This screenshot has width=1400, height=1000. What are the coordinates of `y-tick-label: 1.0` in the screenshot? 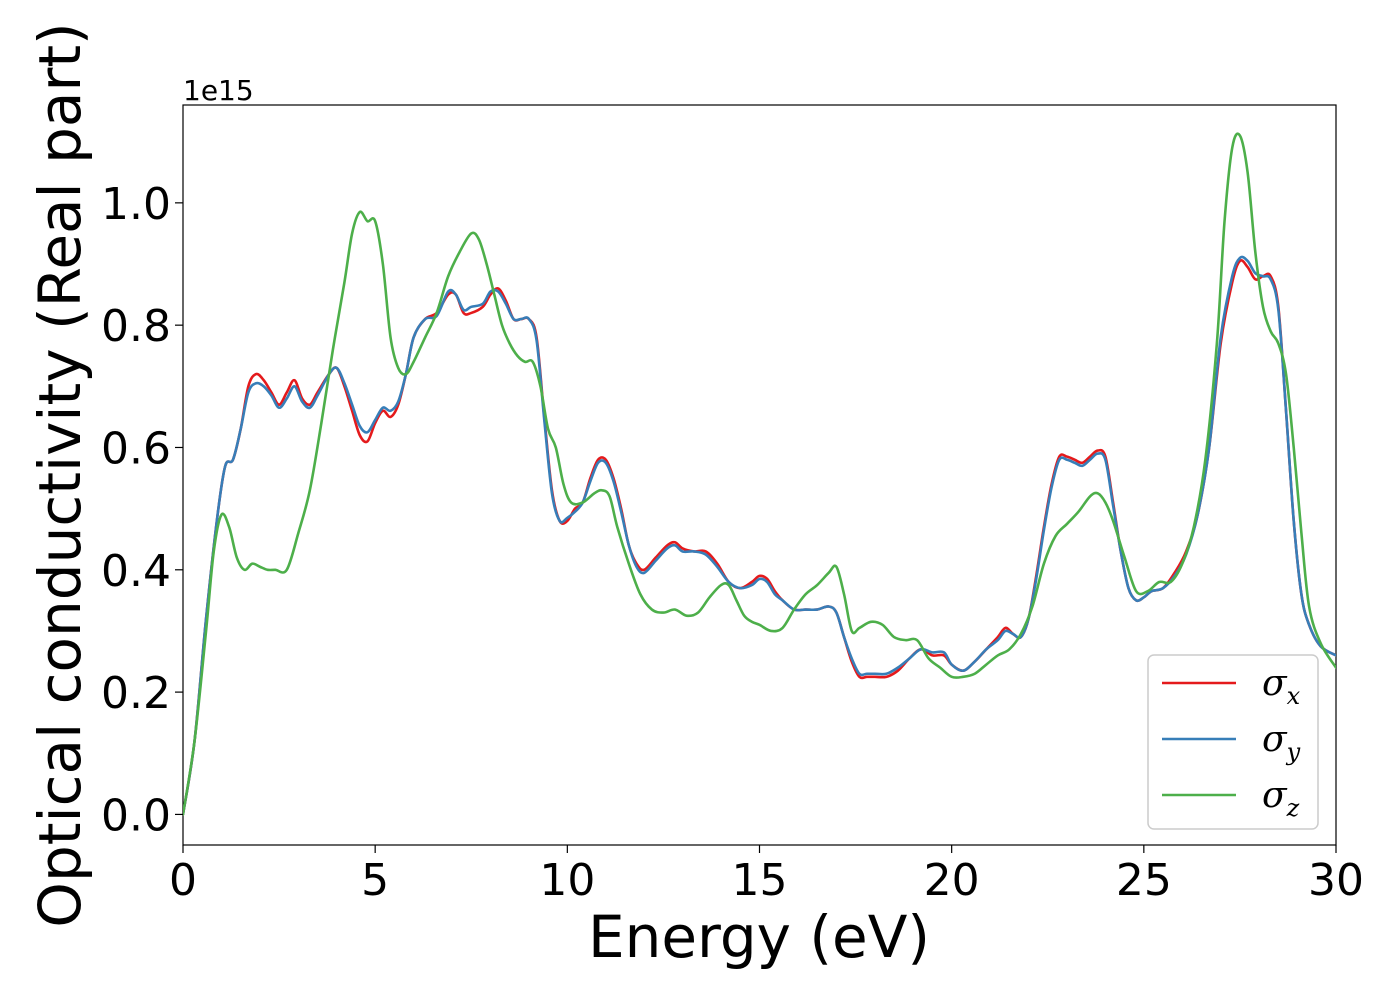 It's located at (136, 204).